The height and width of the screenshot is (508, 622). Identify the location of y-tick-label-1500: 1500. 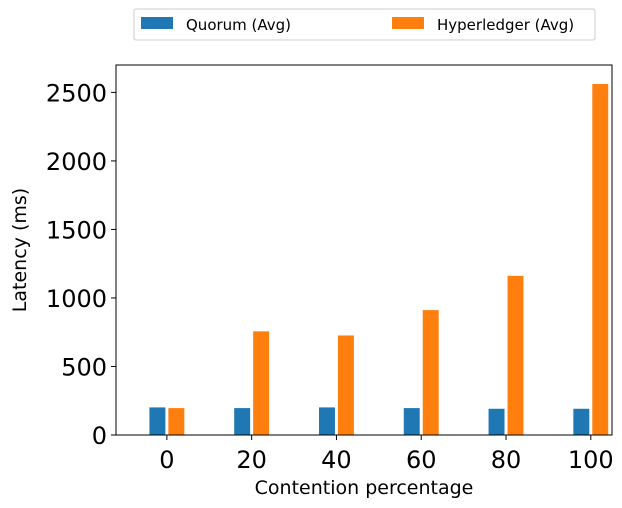
(76, 230).